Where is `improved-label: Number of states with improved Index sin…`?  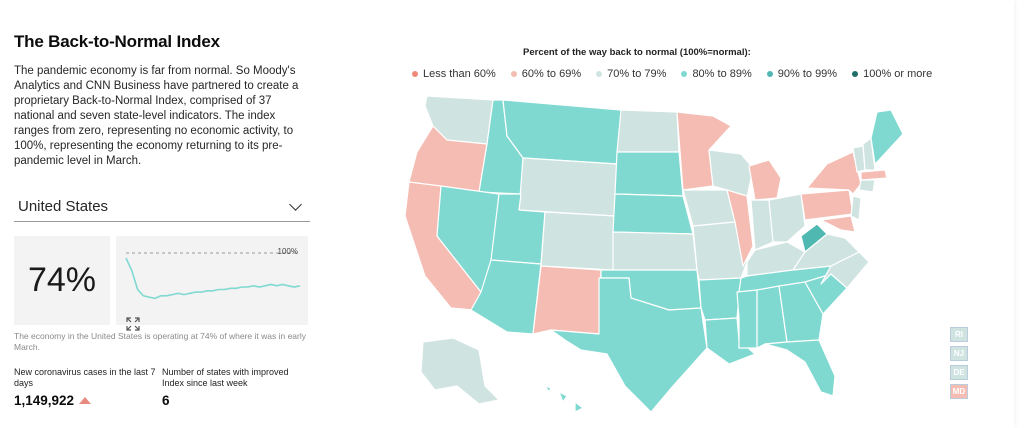 improved-label: Number of states with improved Index sin… is located at coordinates (225, 377).